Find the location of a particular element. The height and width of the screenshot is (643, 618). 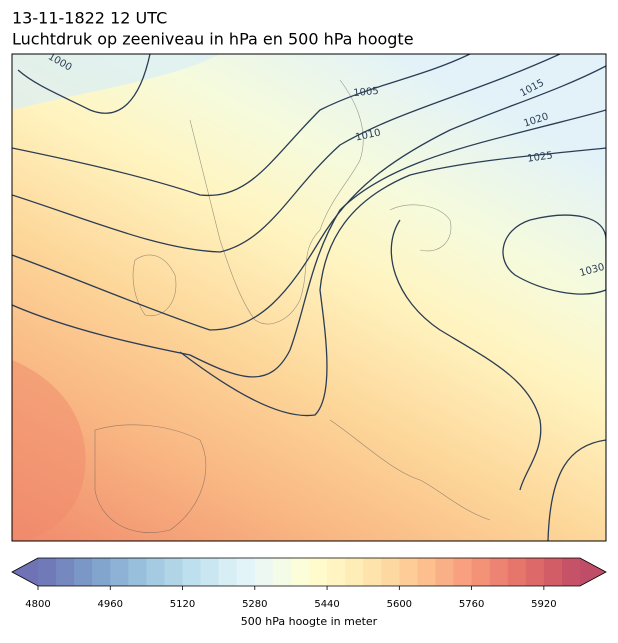

colorbar-tick-label: 5760 is located at coordinates (471, 604).